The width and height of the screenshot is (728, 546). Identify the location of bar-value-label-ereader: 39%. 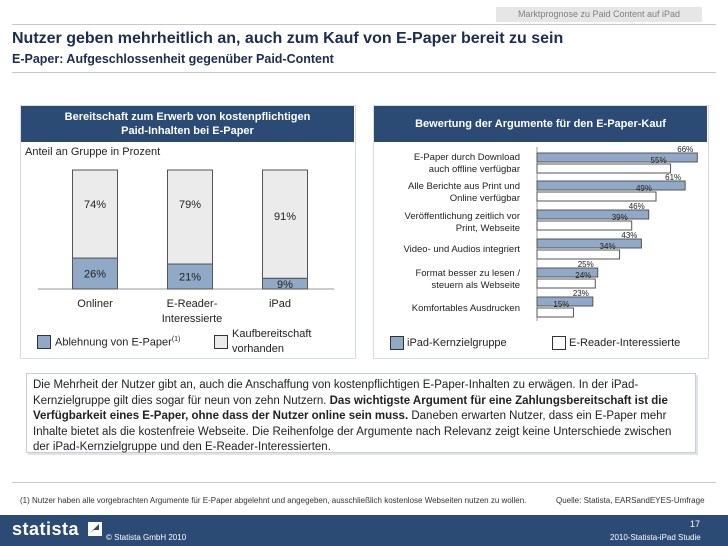
(620, 217).